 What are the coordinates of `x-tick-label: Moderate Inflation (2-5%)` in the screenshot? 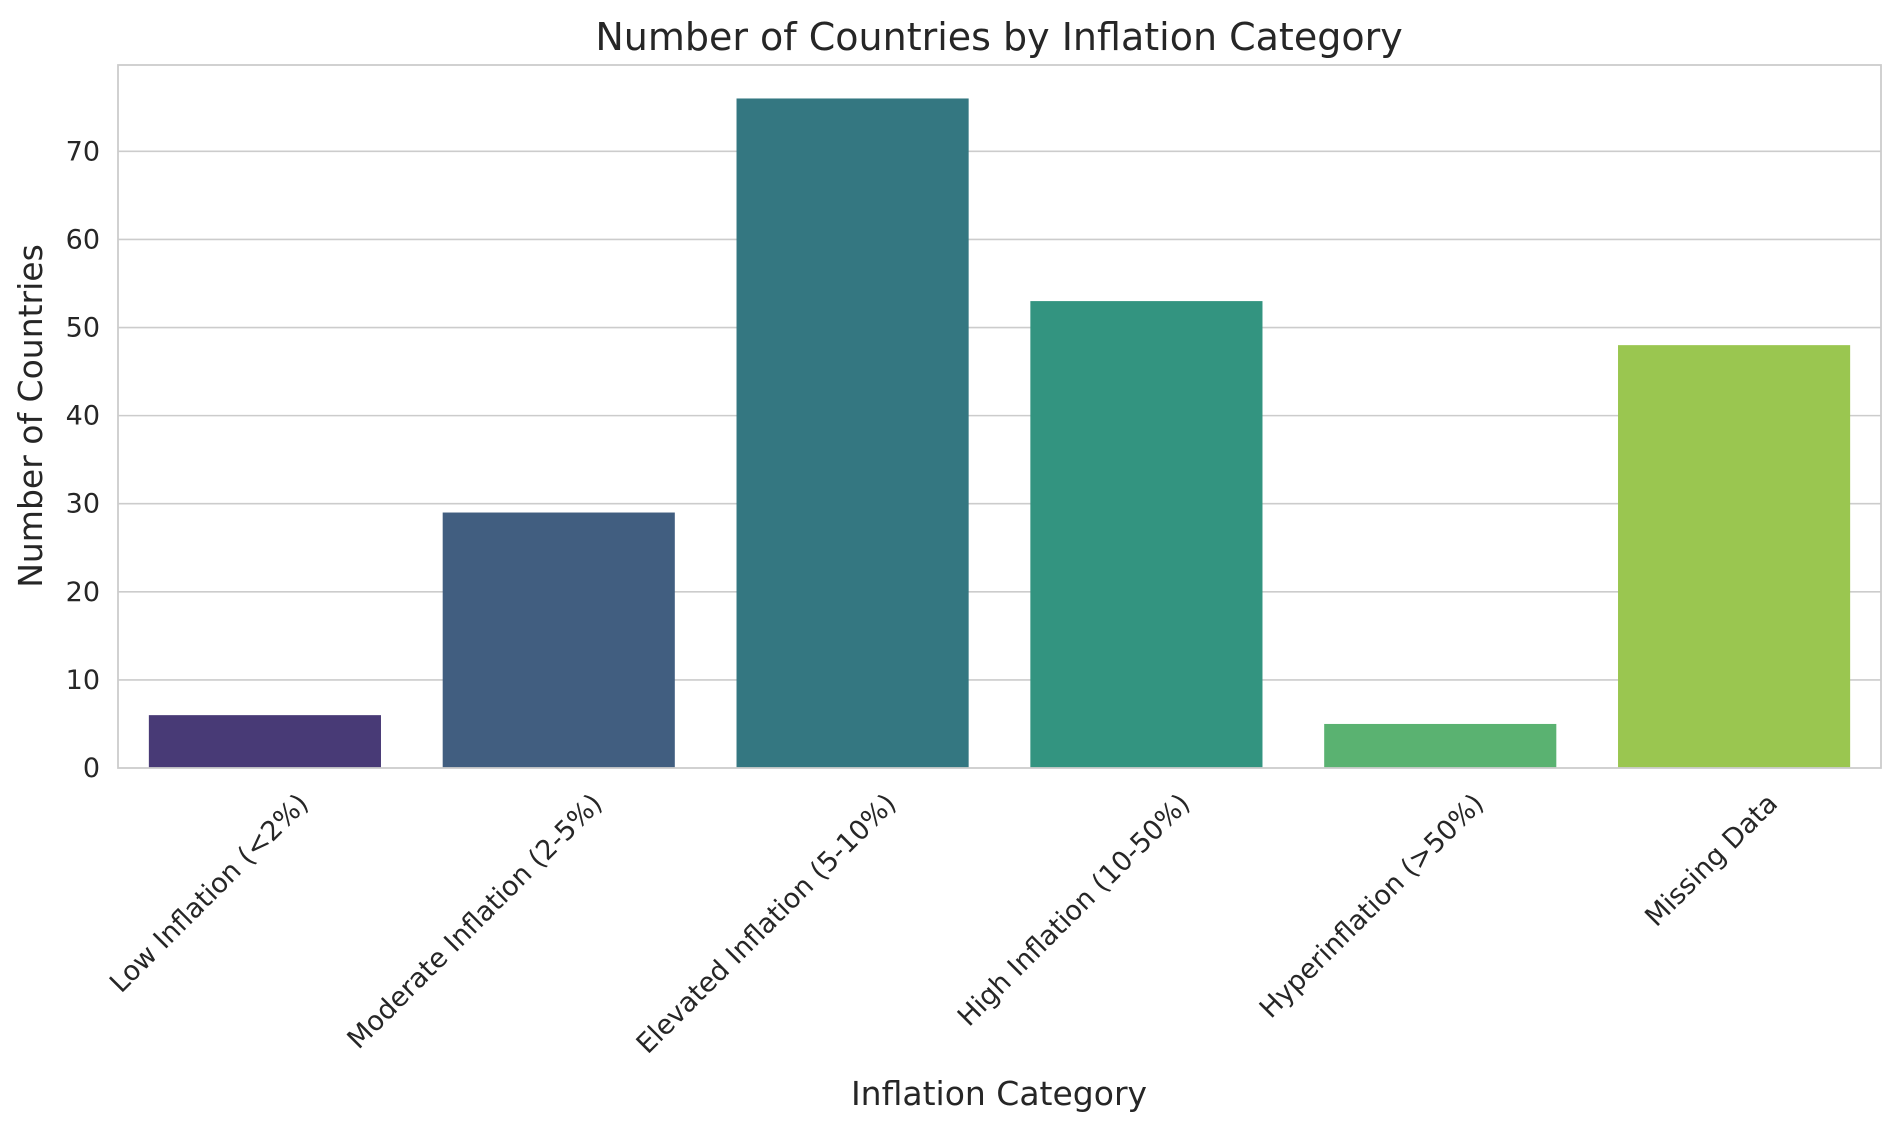 It's located at (475, 921).